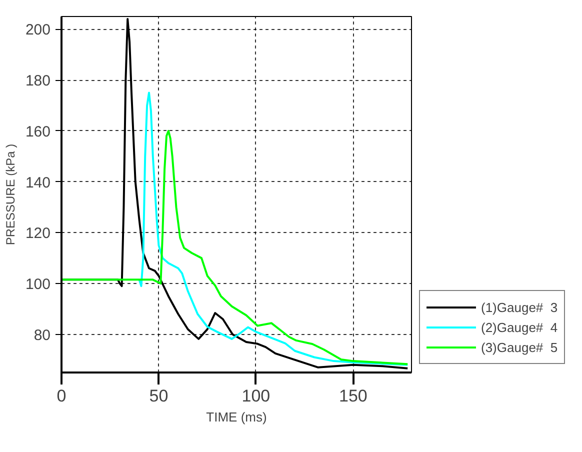 This screenshot has width=582, height=452. Describe the element at coordinates (38, 131) in the screenshot. I see `y-tick-label: 160` at that location.